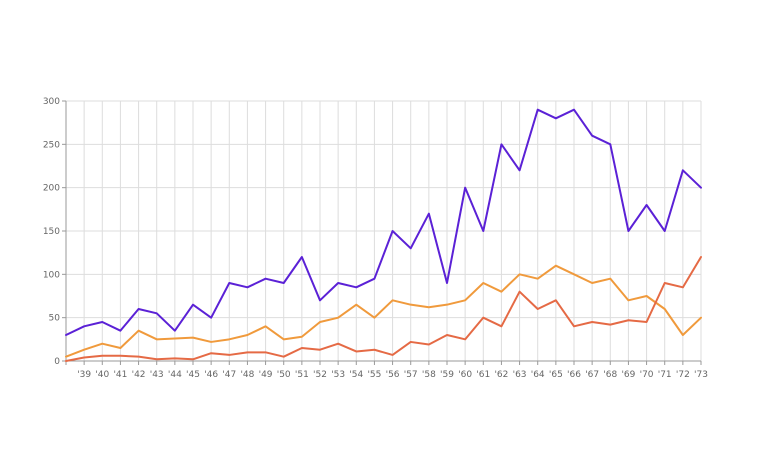 Image resolution: width=768 pixels, height=468 pixels. What do you see at coordinates (175, 375) in the screenshot?
I see `x-tick-label: '44` at bounding box center [175, 375].